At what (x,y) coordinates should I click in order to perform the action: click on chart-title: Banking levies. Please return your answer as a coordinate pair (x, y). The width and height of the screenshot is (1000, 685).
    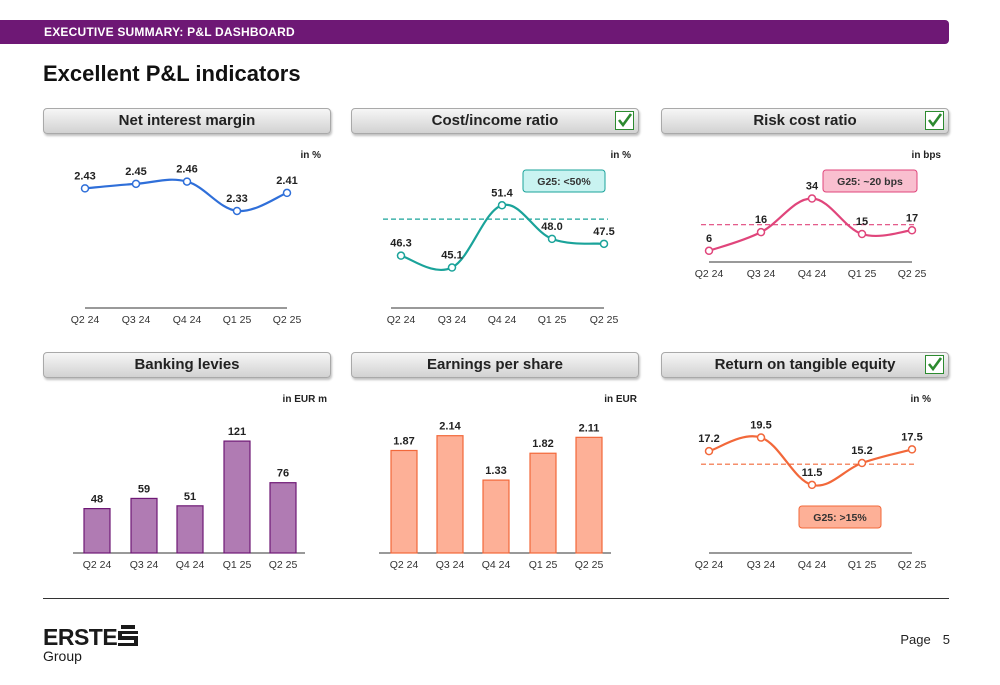
    Looking at the image, I should click on (187, 365).